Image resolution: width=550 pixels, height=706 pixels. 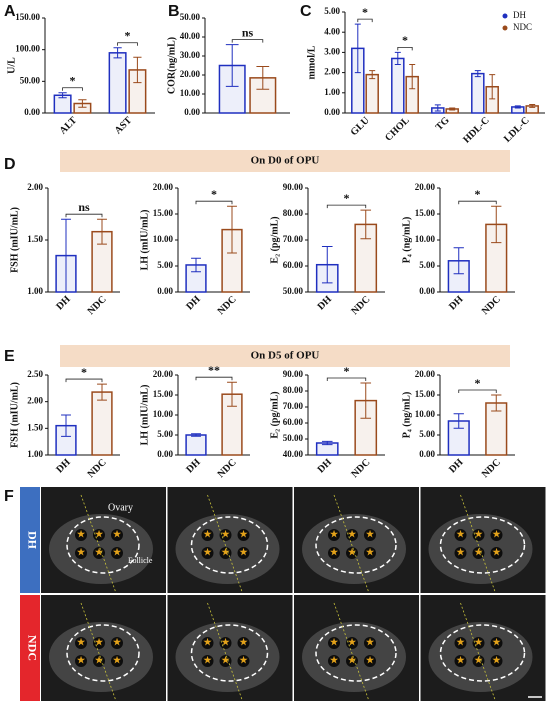 I want to click on image-annotation: Ovary, so click(x=120, y=507).